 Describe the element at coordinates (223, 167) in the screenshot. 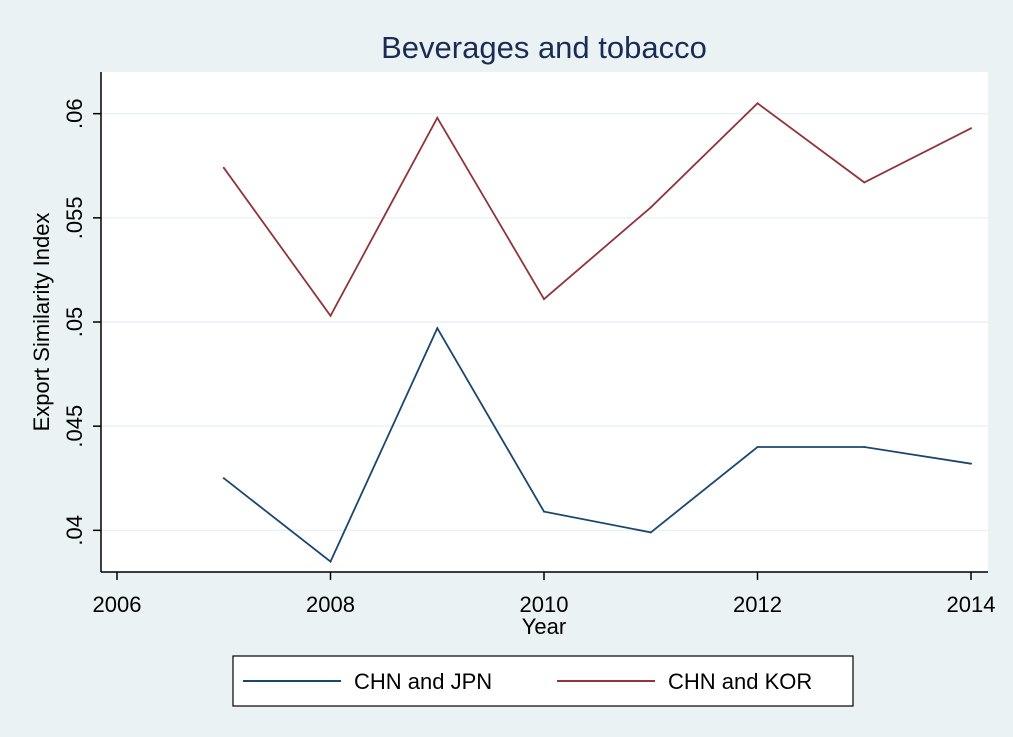

I see `data-point-chn-and-kor-2007` at that location.